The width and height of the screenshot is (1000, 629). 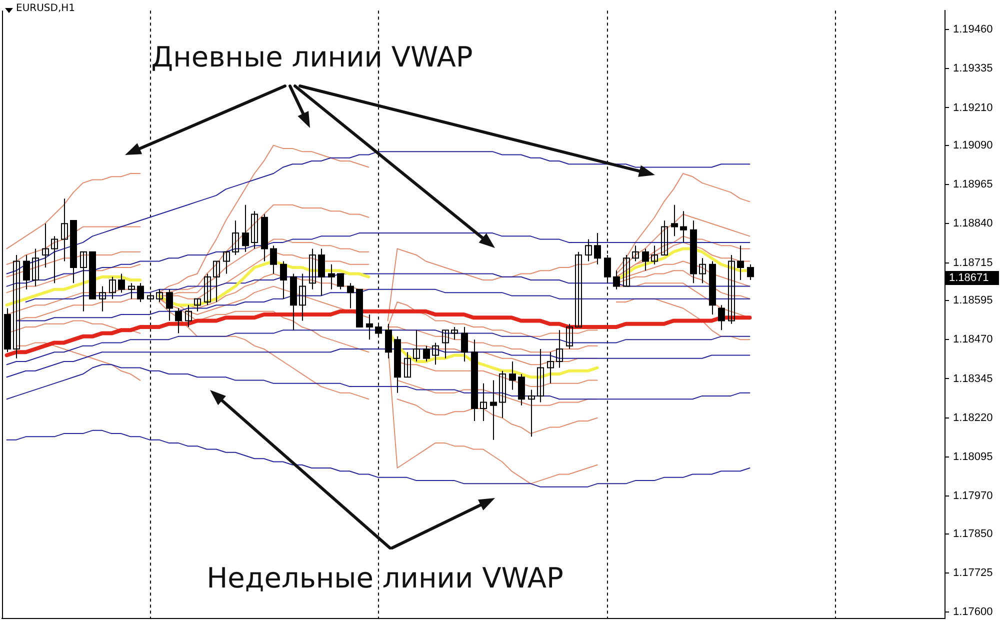 I want to click on y-tick-label: 1.18095, so click(x=973, y=457).